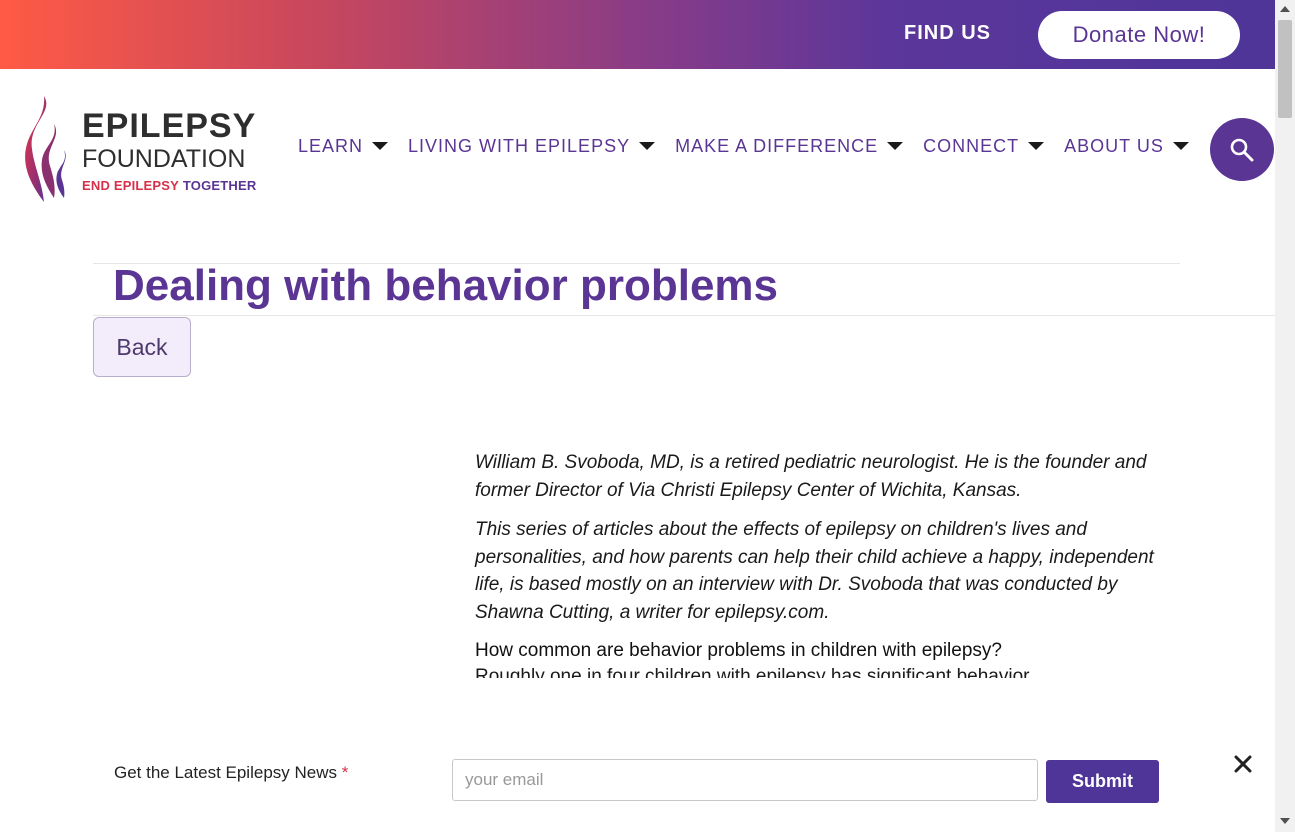 This screenshot has width=1295, height=832. I want to click on nav-label: LEARN, so click(331, 145).